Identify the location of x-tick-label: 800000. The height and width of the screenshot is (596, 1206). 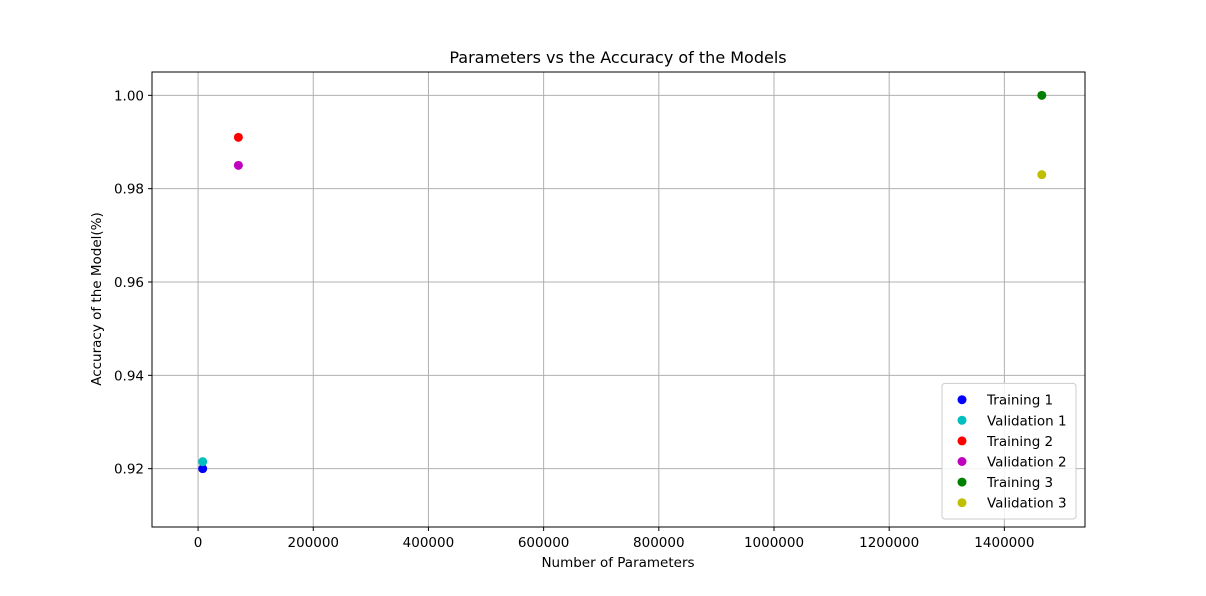
(659, 543).